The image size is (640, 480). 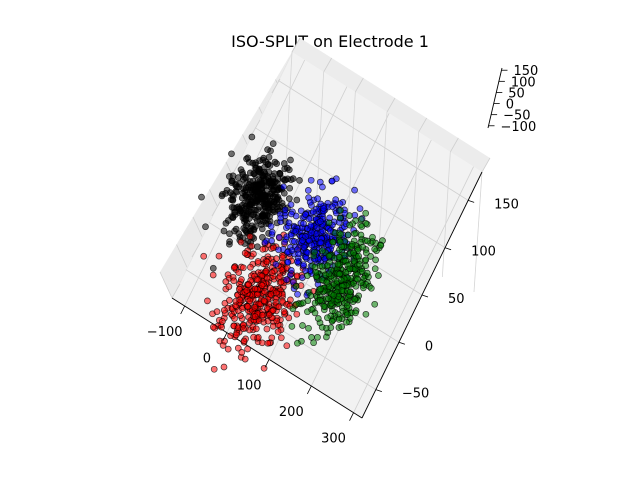 What do you see at coordinates (516, 116) in the screenshot?
I see `z-tick-label: −50` at bounding box center [516, 116].